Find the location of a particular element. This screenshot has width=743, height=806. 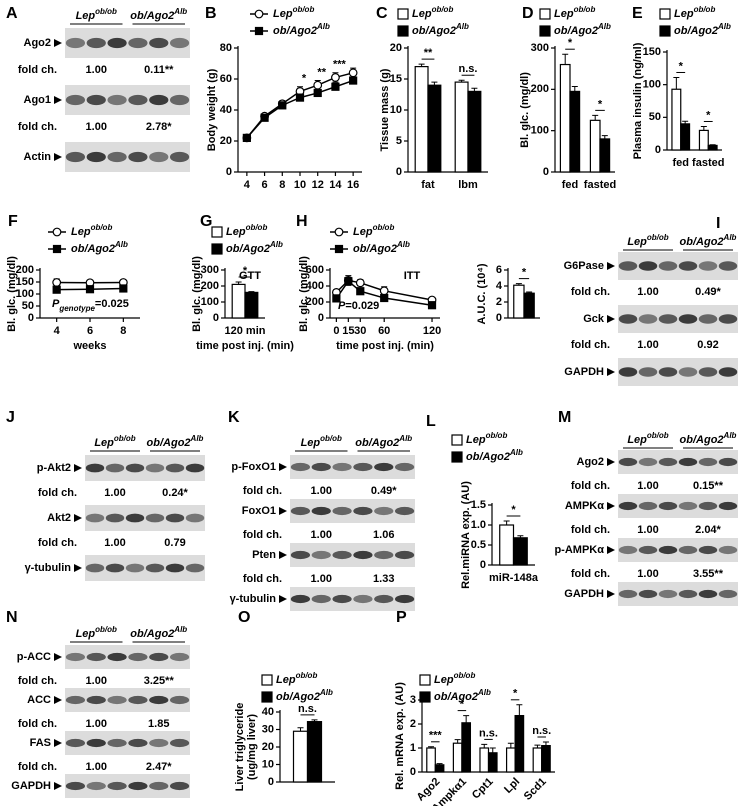

group-label: Lepob/ob is located at coordinates (96, 632).